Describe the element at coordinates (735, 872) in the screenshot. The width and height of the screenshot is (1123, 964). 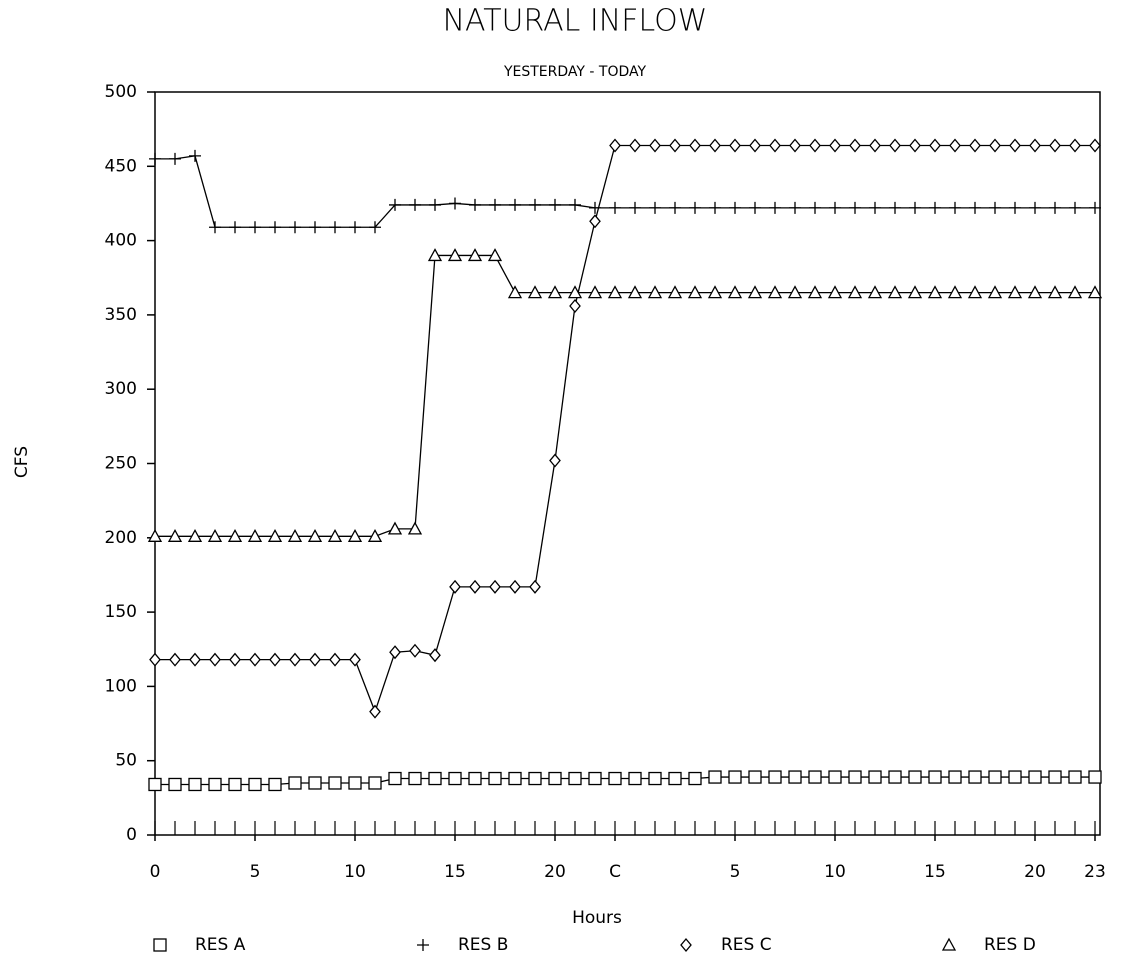
I see `x-tick-label: 5` at that location.